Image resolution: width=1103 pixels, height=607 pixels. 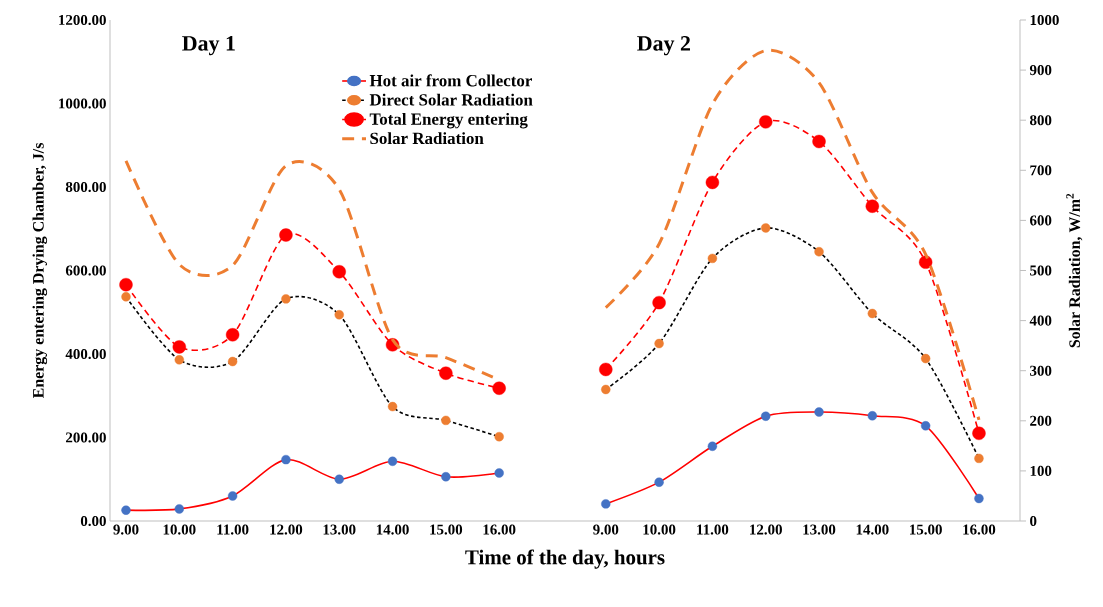 I want to click on legend-label: Hot air from Collector, so click(x=450, y=80).